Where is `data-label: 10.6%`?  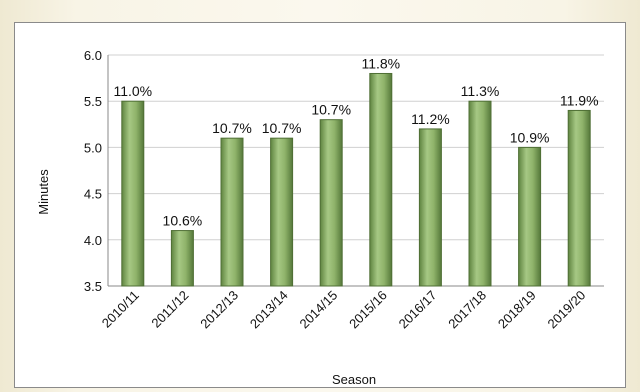
data-label: 10.6% is located at coordinates (183, 221).